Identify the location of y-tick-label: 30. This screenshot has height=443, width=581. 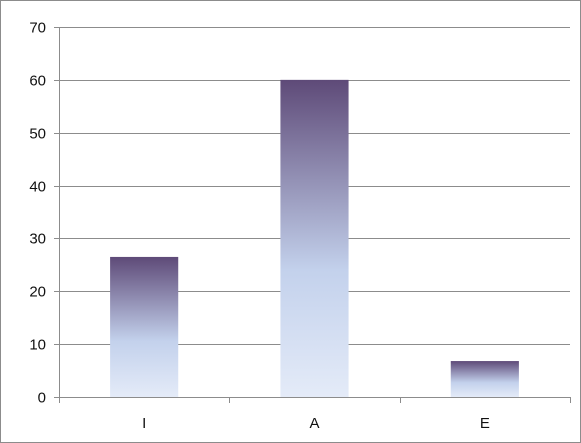
(37, 239).